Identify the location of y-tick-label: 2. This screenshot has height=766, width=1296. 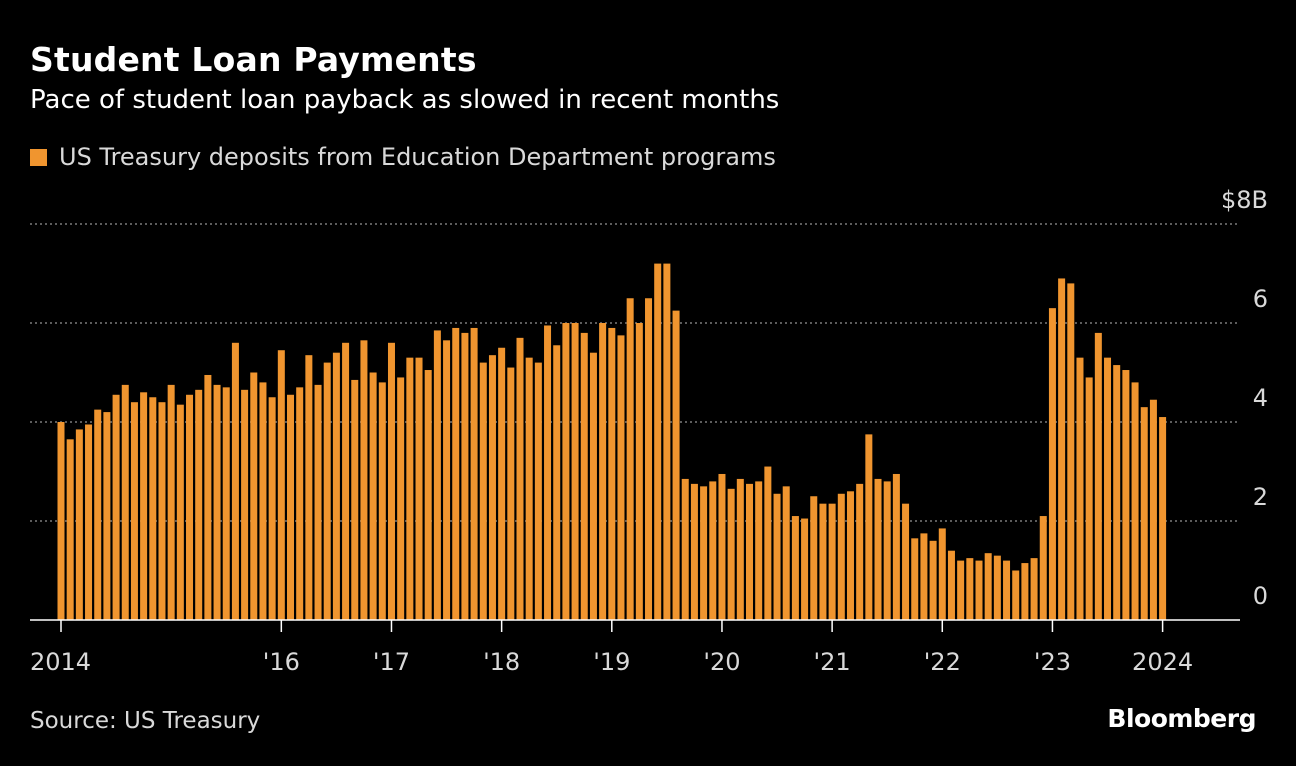
(1260, 497).